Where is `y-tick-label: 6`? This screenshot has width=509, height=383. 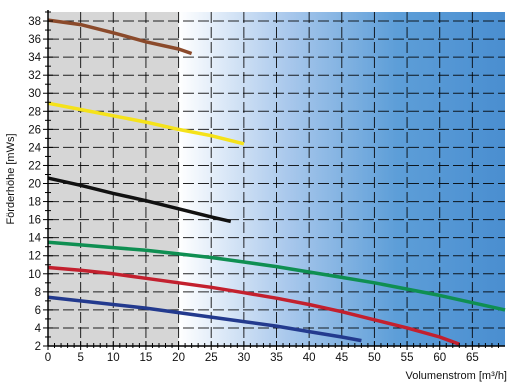
y-tick-label: 6 is located at coordinates (38, 311).